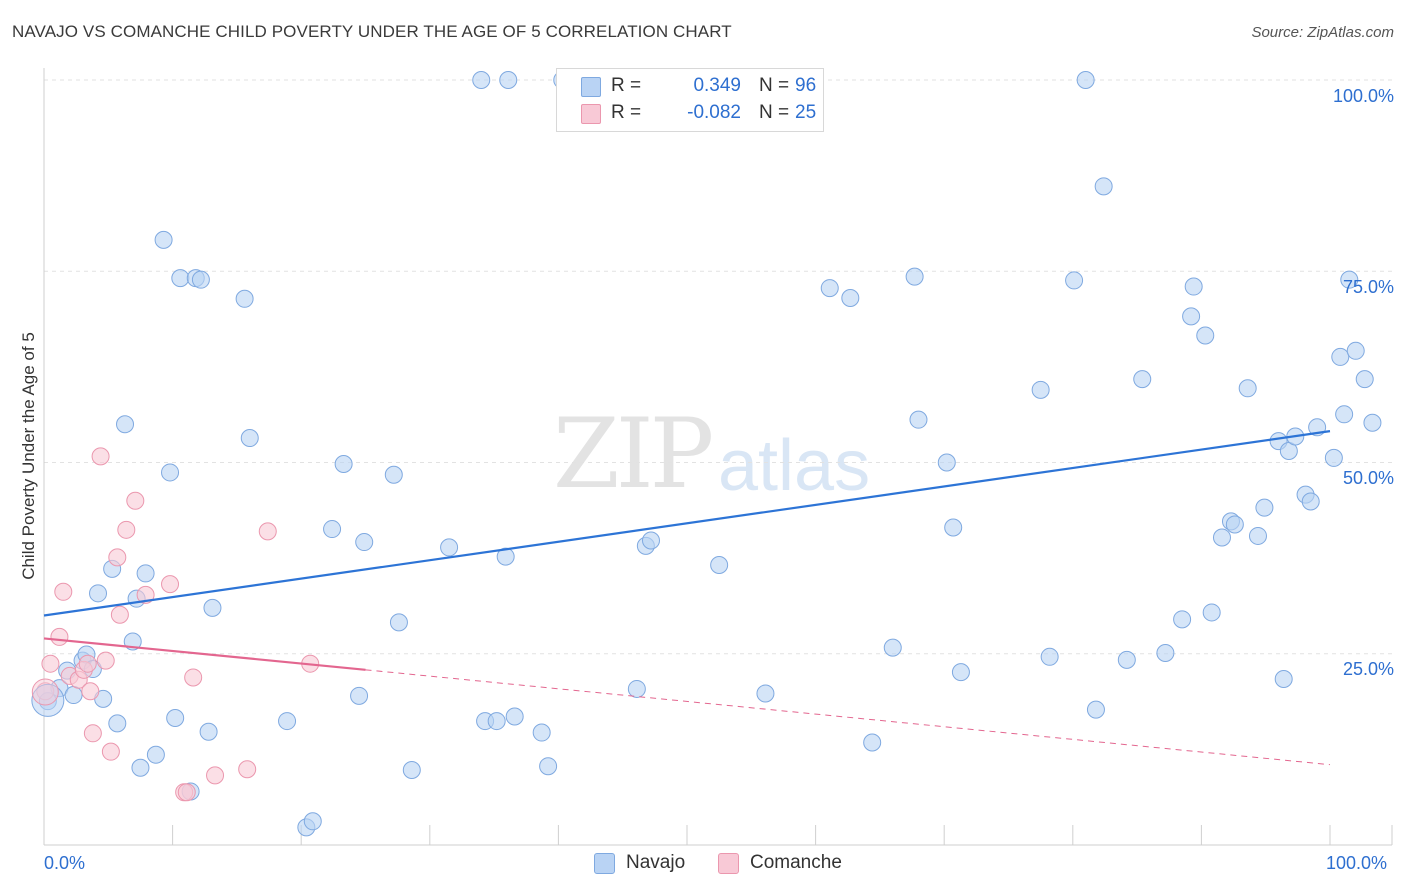  What do you see at coordinates (626, 112) in the screenshot?
I see `r-label: R =` at bounding box center [626, 112].